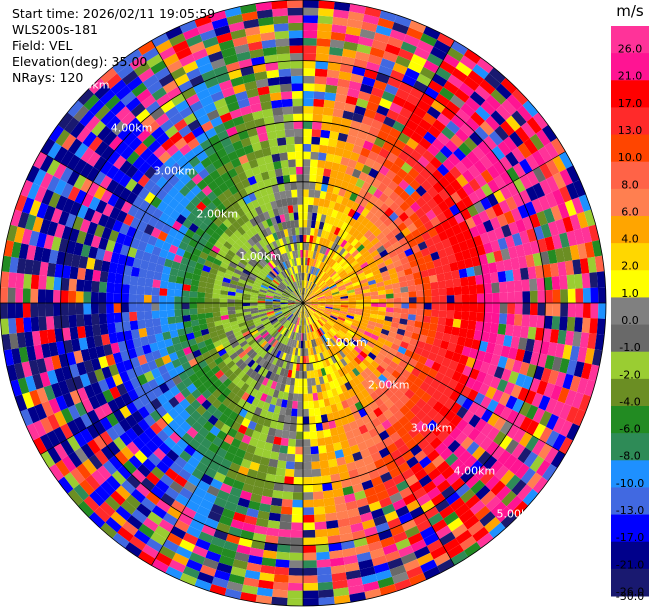 Image resolution: width=650 pixels, height=610 pixels. What do you see at coordinates (629, 456) in the screenshot?
I see `colorbar-tick-label: -8.0` at bounding box center [629, 456].